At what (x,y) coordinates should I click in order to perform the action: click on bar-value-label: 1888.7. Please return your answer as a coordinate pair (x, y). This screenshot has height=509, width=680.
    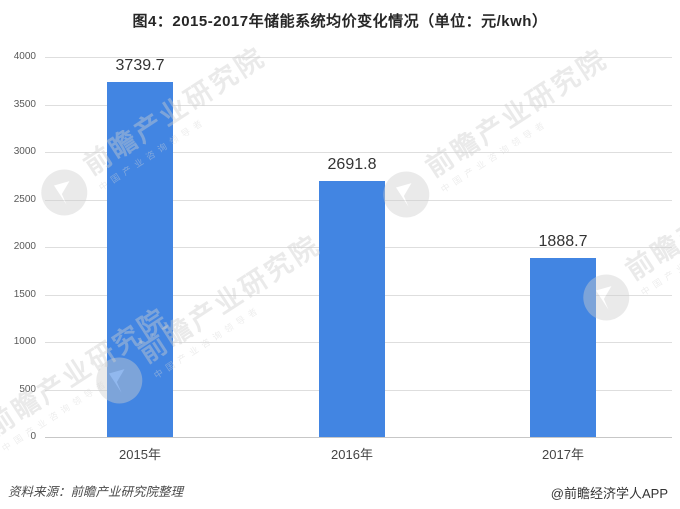
    Looking at the image, I should click on (563, 241).